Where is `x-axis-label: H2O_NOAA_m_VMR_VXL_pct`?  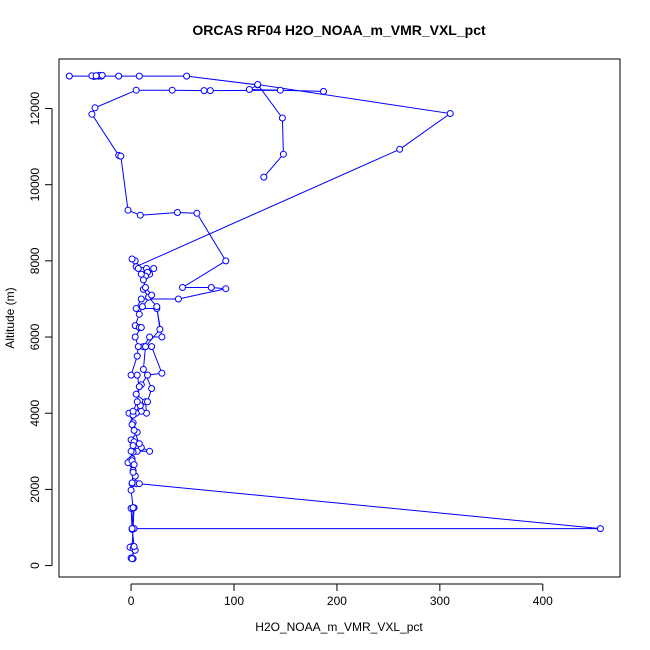
x-axis-label: H2O_NOAA_m_VMR_VXL_pct is located at coordinates (339, 627).